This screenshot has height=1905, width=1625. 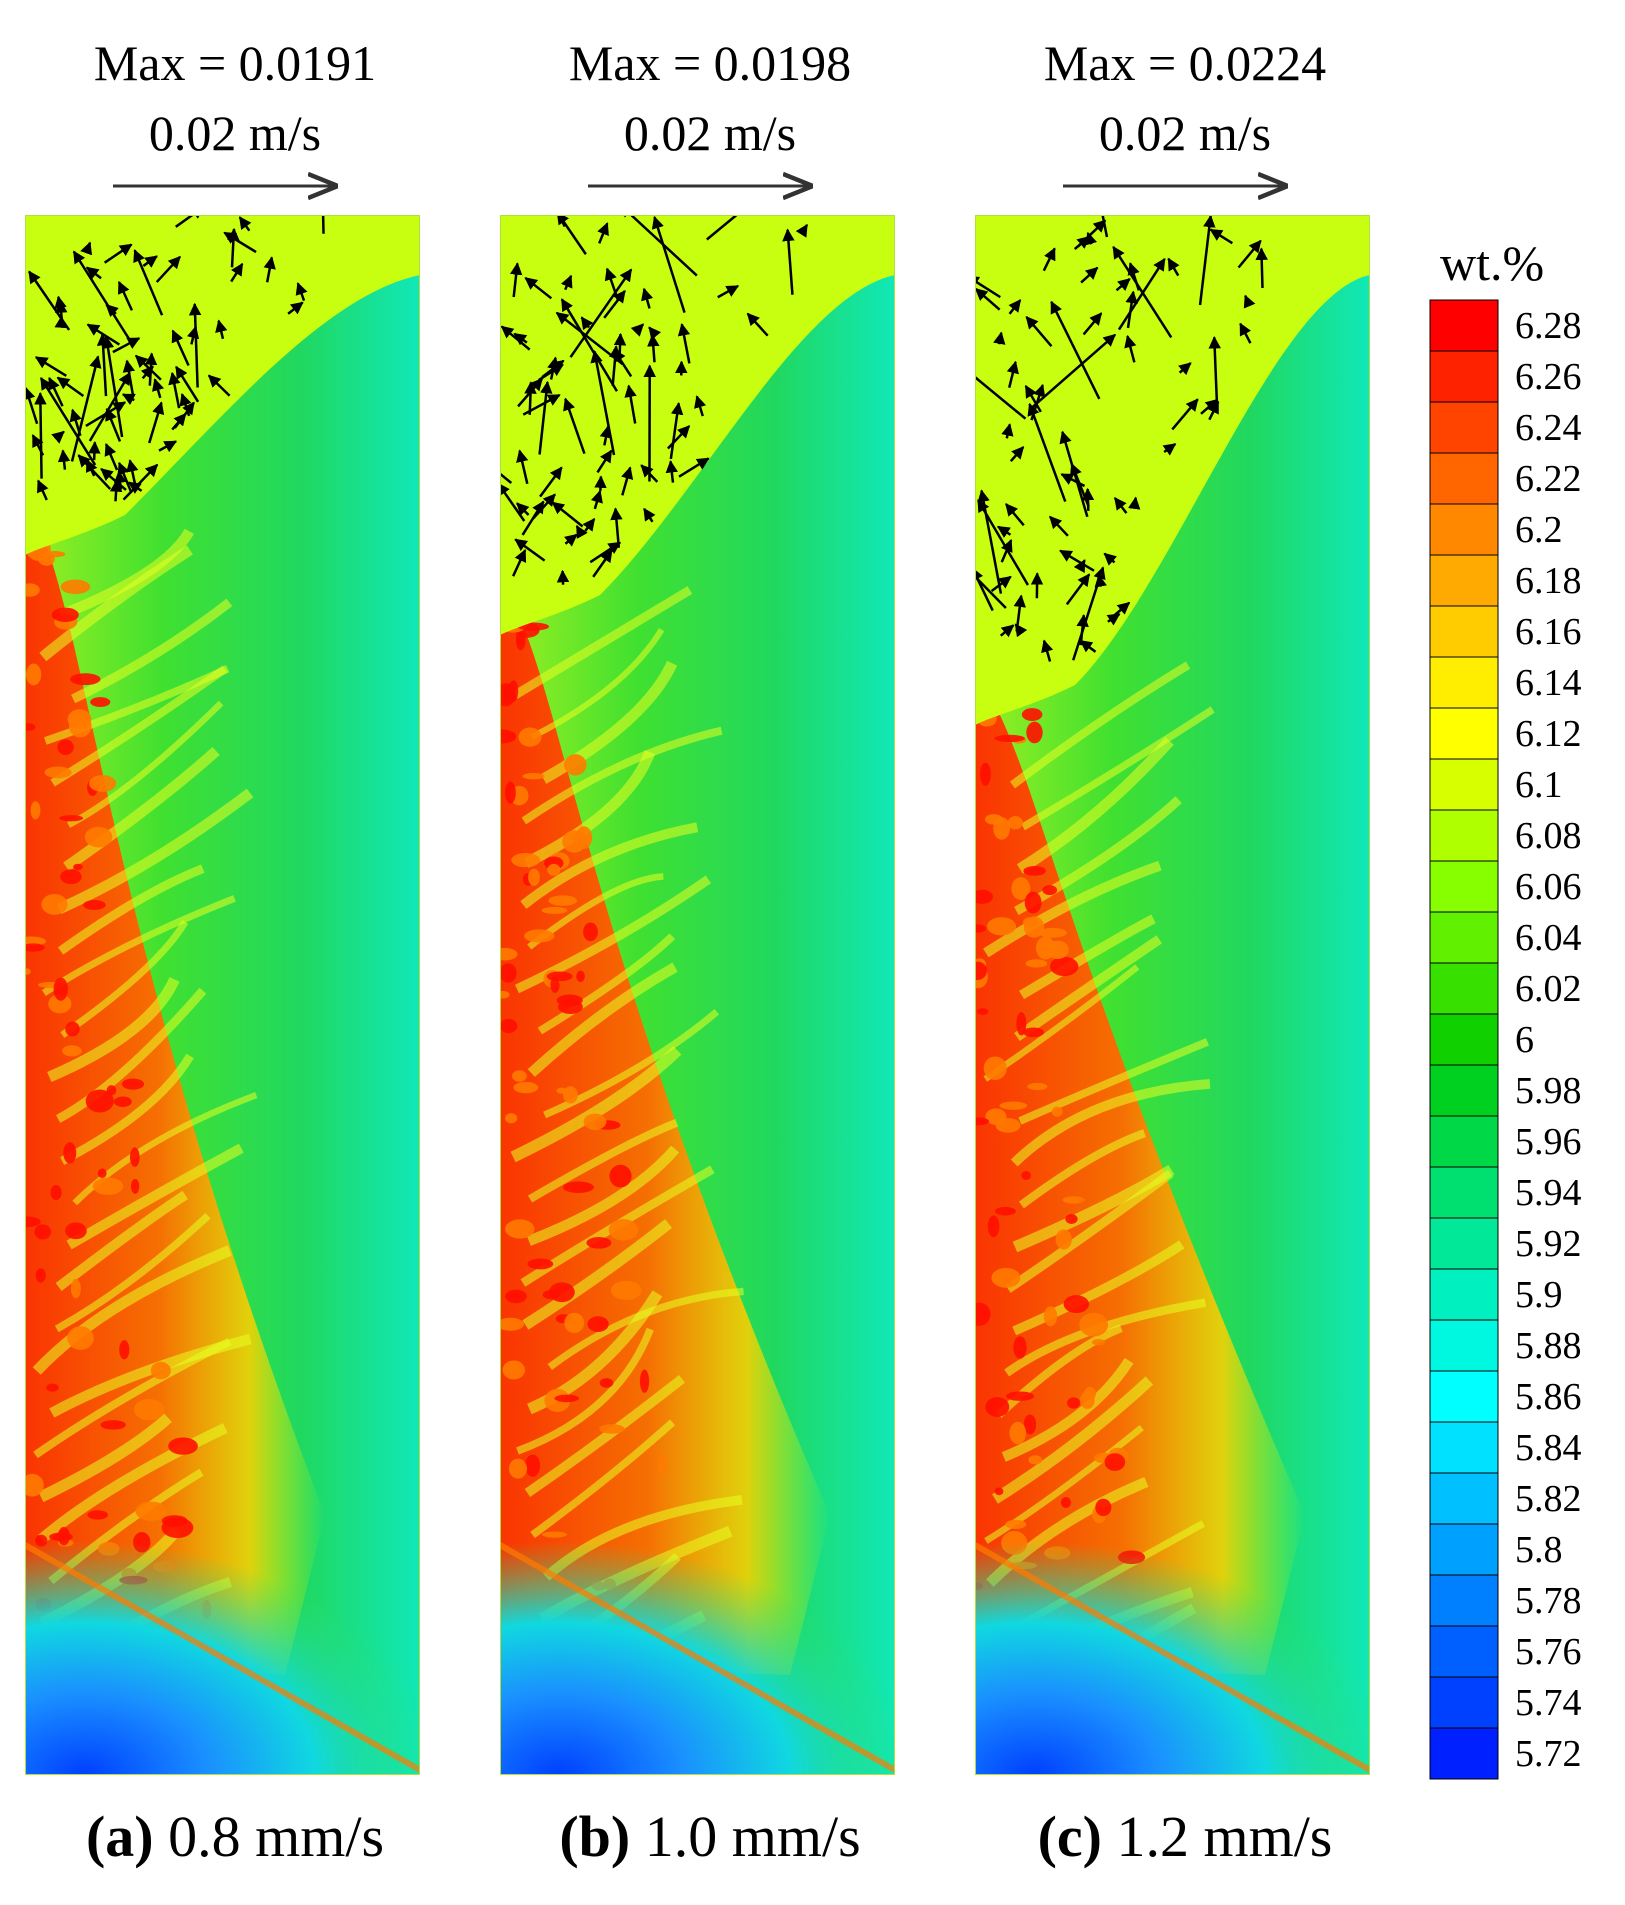 I want to click on colorbar-tick-label: 6.14, so click(x=1548, y=683).